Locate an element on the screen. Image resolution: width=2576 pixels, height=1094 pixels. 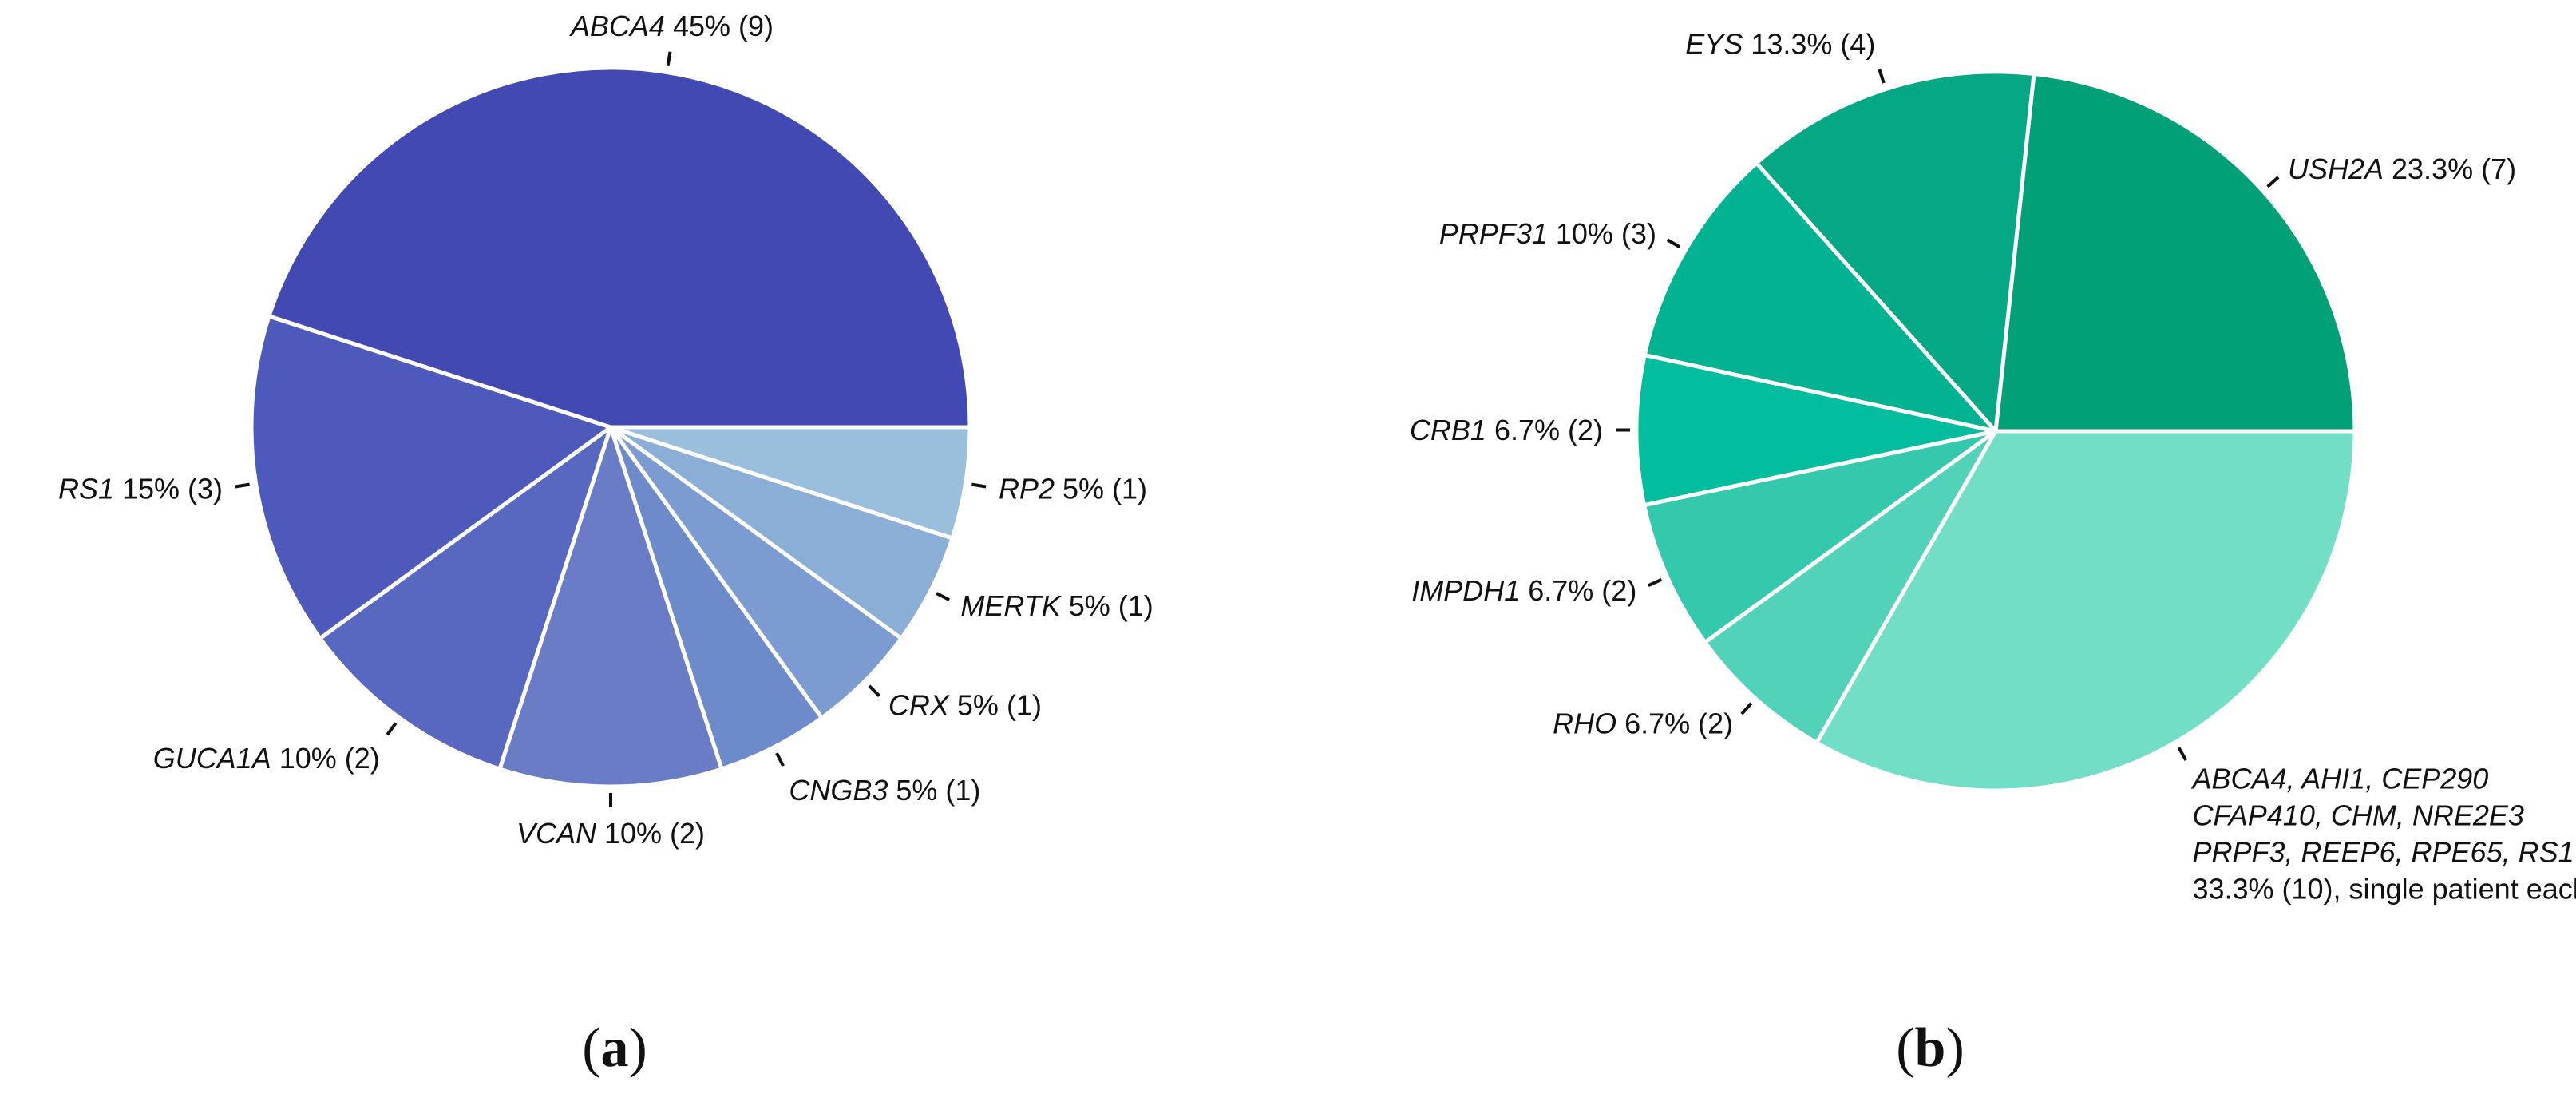
pie-slice-rs1 is located at coordinates (431, 477).